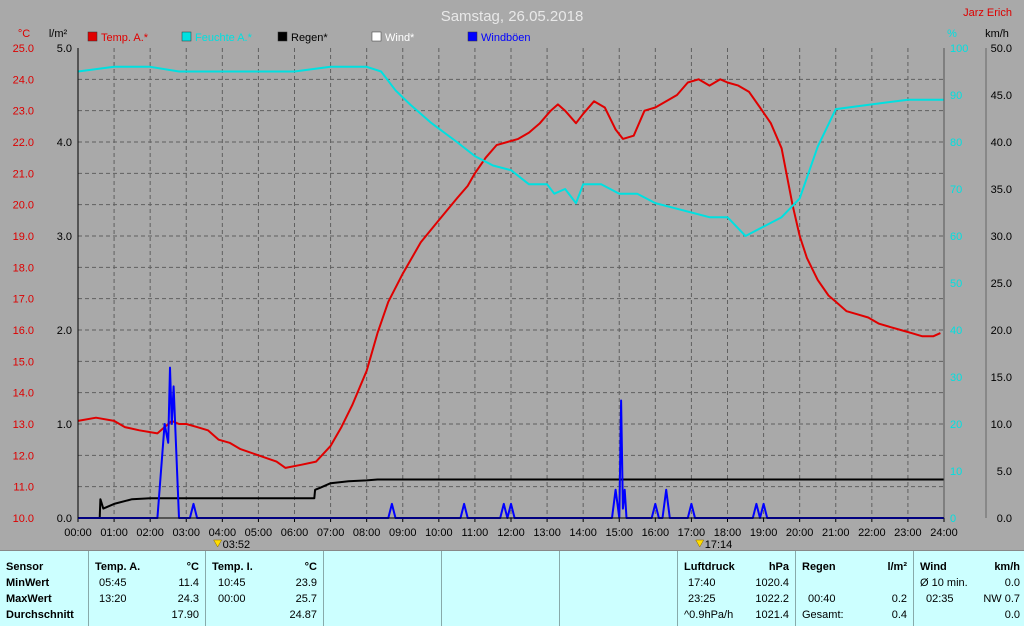 The height and width of the screenshot is (626, 1024). I want to click on temp-tick-label: 13.0, so click(23, 425).